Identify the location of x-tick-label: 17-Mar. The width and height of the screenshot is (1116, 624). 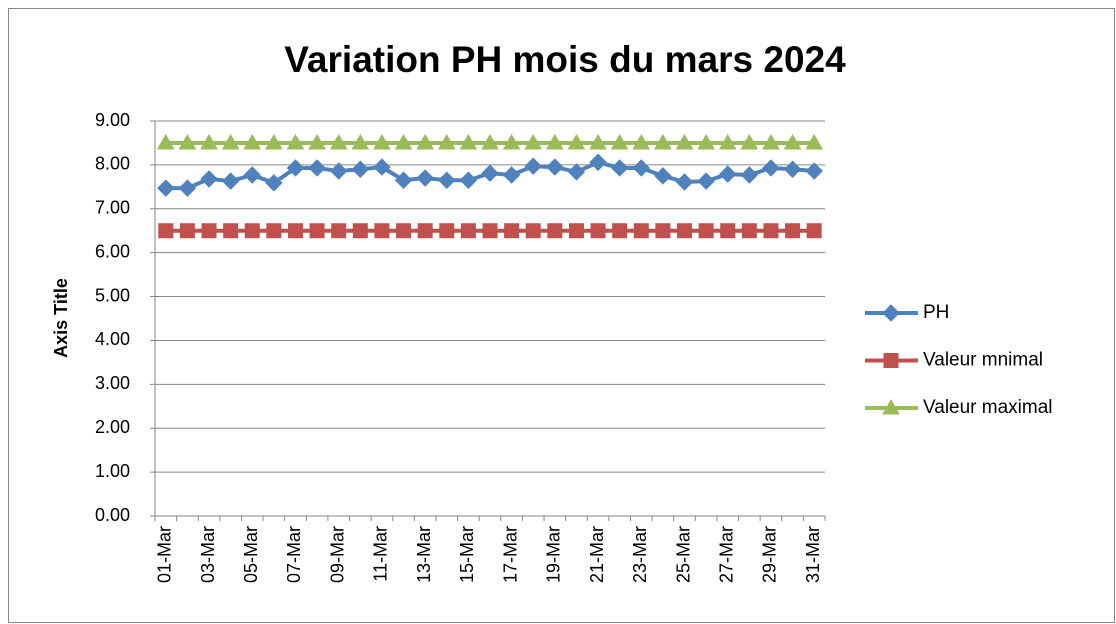
(510, 554).